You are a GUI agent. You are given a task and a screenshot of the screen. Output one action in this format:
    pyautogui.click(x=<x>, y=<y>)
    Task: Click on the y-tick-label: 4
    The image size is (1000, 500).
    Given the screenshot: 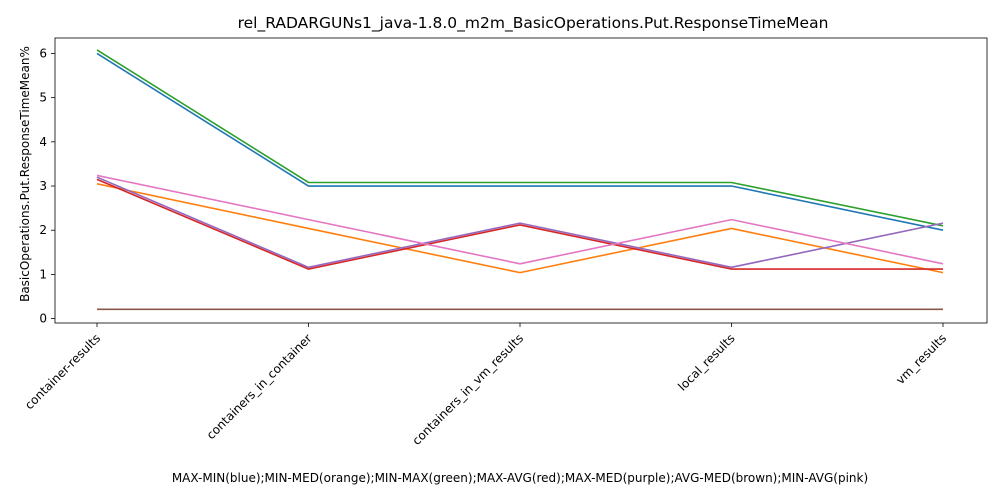 What is the action you would take?
    pyautogui.click(x=43, y=142)
    